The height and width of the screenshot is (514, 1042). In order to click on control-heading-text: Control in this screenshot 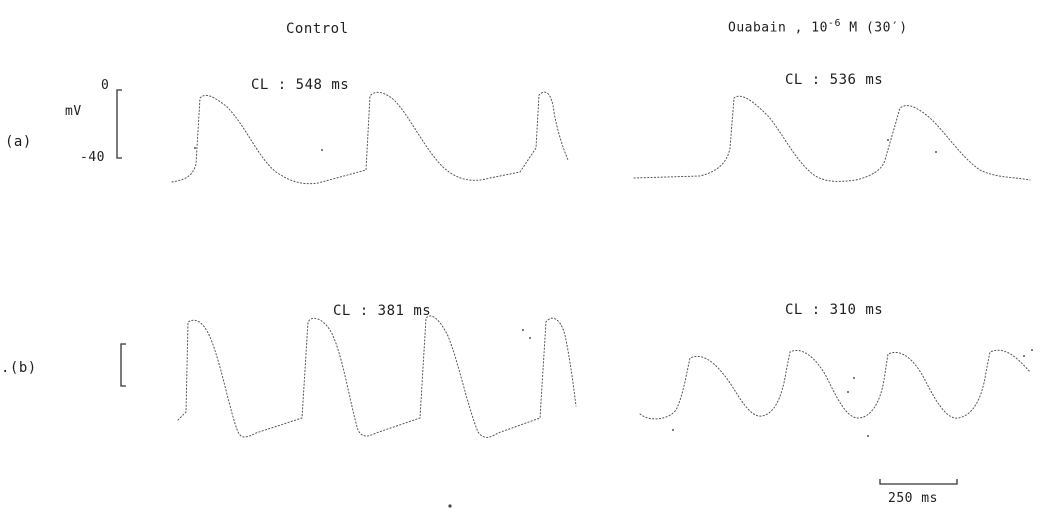, I will do `click(317, 29)`.